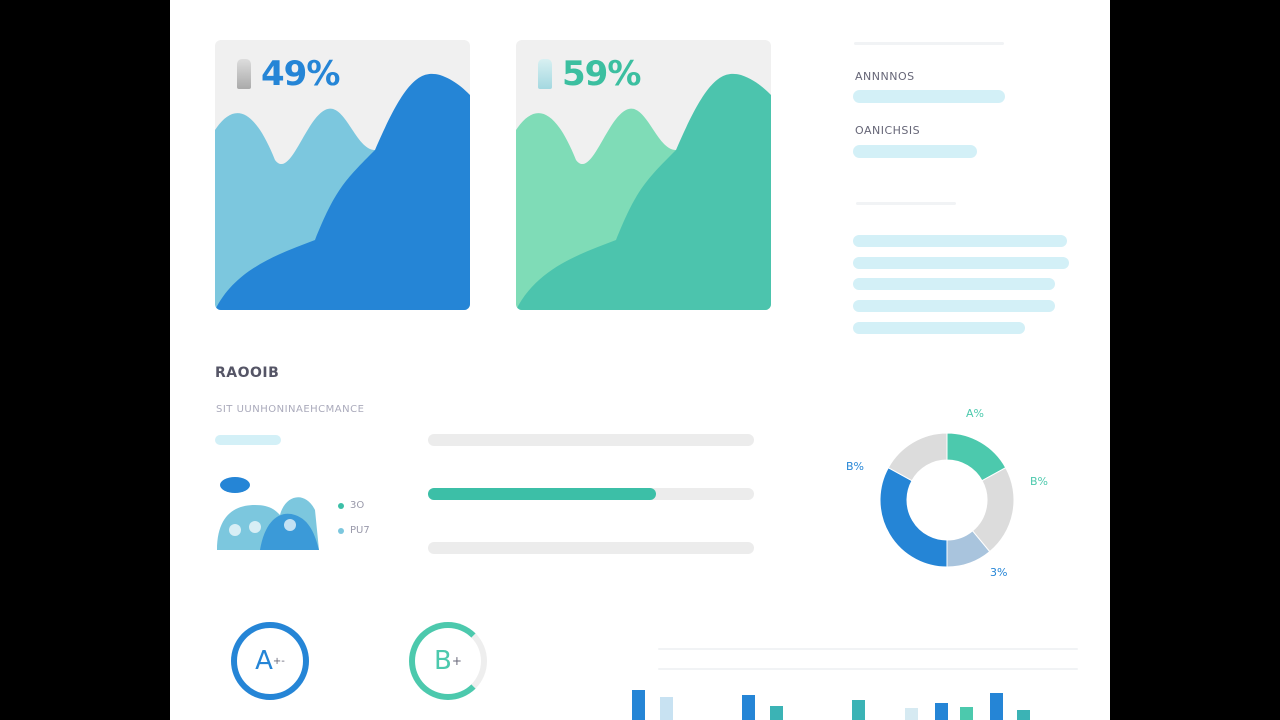 This screenshot has width=1280, height=720. I want to click on people-illustration, so click(268, 513).